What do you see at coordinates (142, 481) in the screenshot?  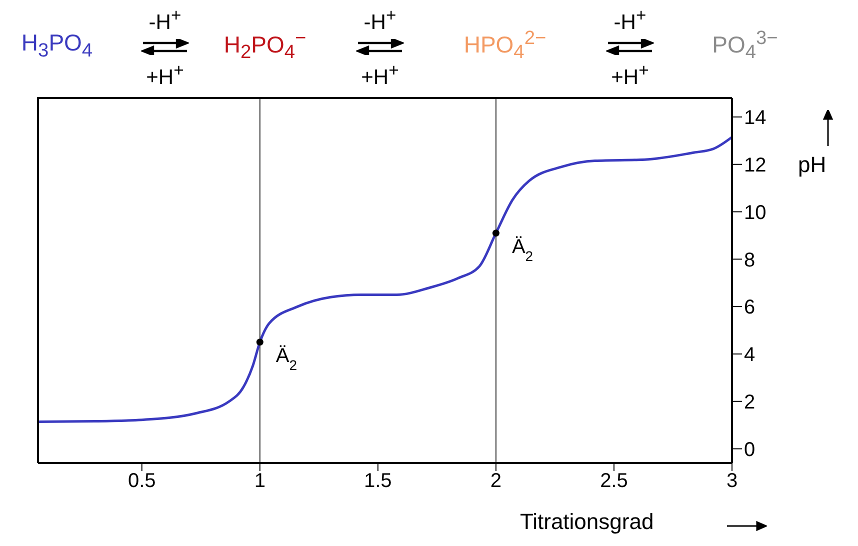 I see `x-tick-label: 0.5` at bounding box center [142, 481].